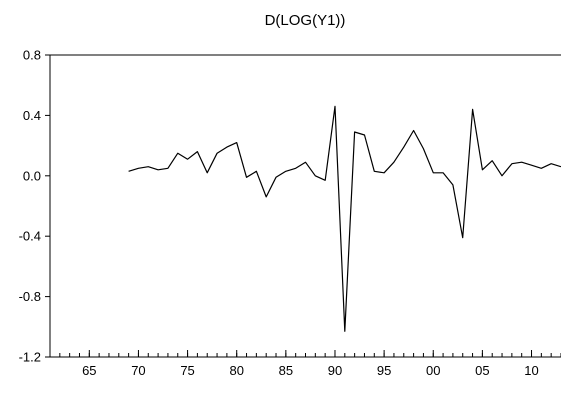 The image size is (561, 396). What do you see at coordinates (531, 370) in the screenshot?
I see `x-tick-label: 10` at bounding box center [531, 370].